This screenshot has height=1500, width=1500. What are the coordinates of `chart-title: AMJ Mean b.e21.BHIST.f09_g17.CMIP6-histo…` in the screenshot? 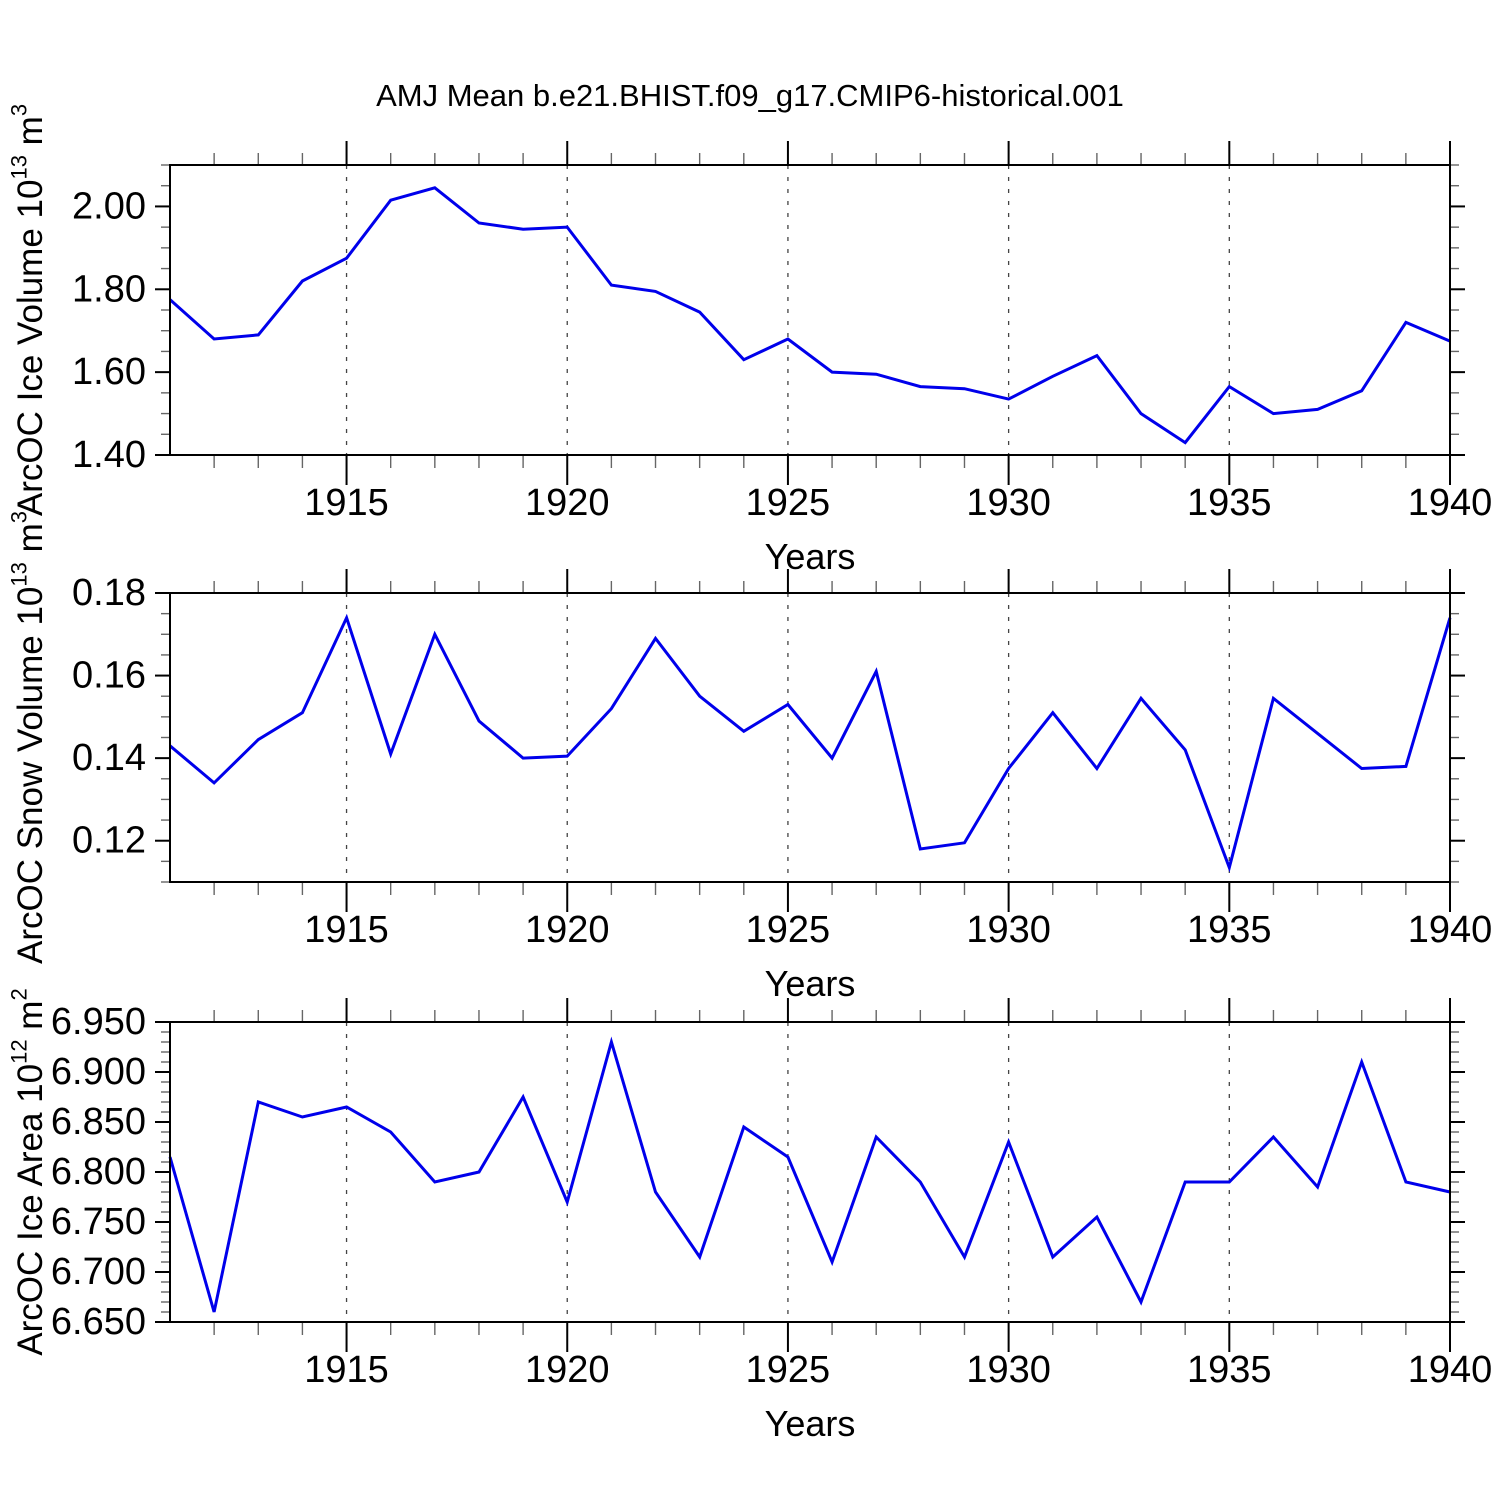 It's located at (750, 95).